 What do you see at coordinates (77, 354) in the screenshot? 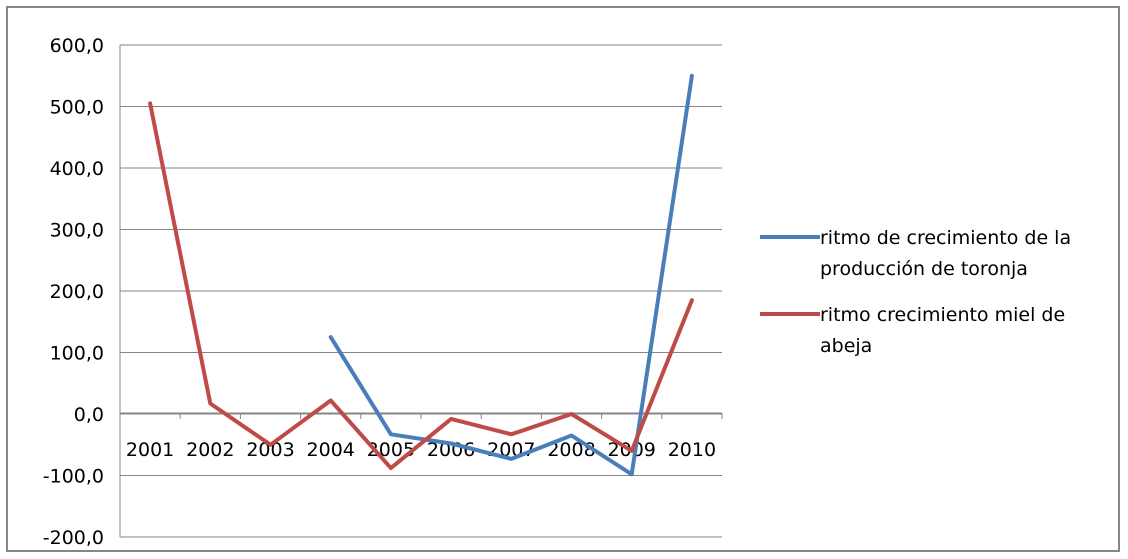
I see `y-tick-label: 100,0` at bounding box center [77, 354].